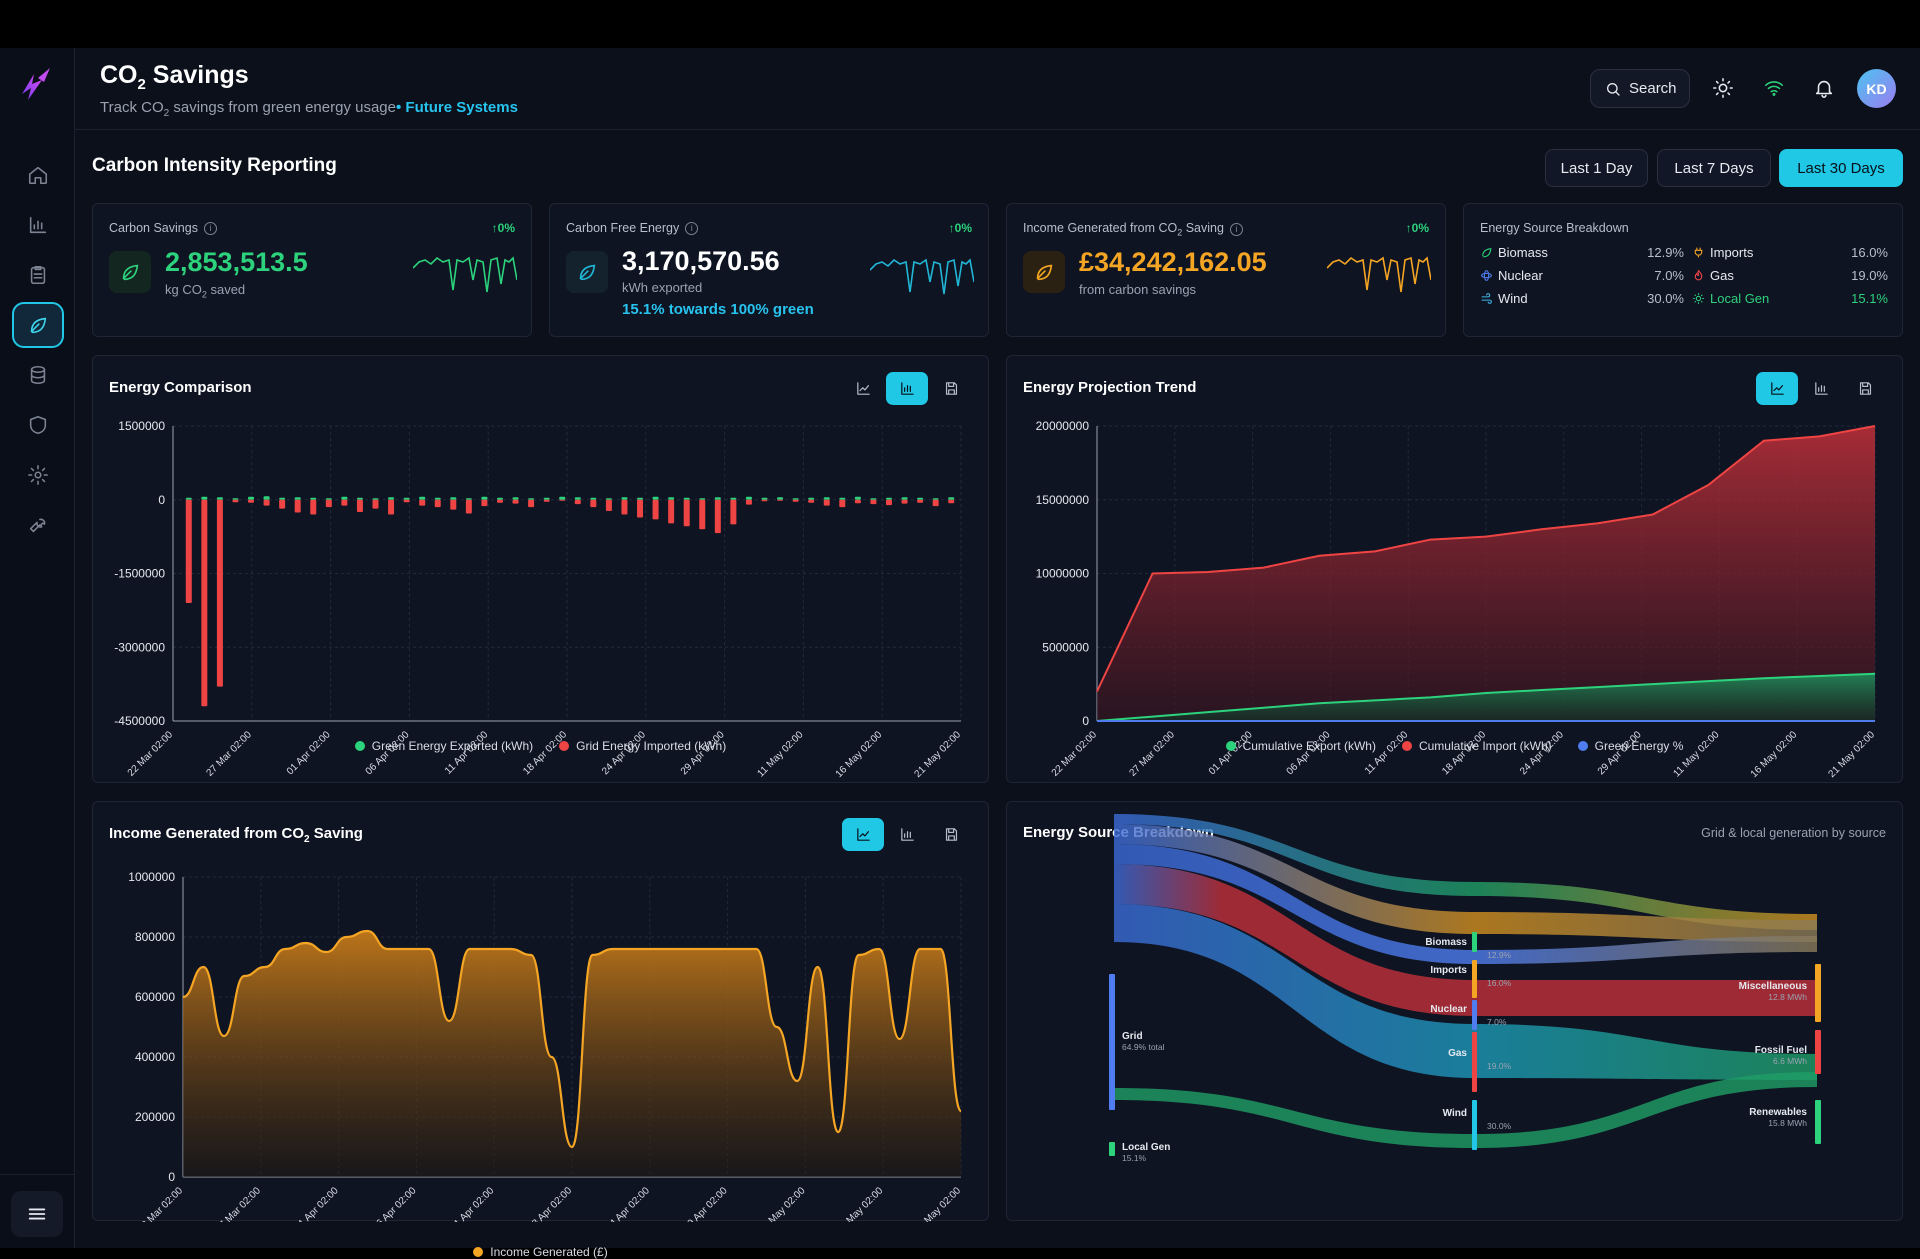  Describe the element at coordinates (161, 500) in the screenshot. I see `y-tick-label: 0` at that location.